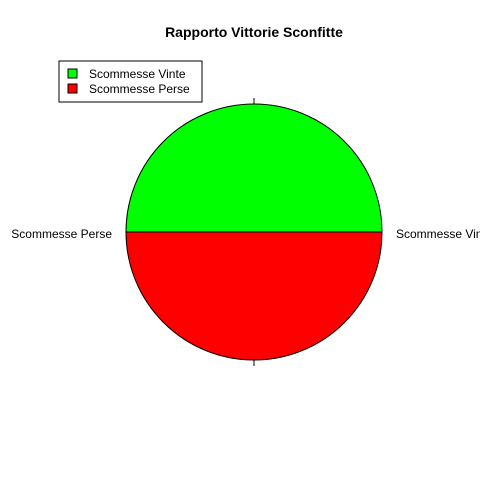 The image size is (480, 480). What do you see at coordinates (72, 88) in the screenshot?
I see `legend-swatch-perse` at bounding box center [72, 88].